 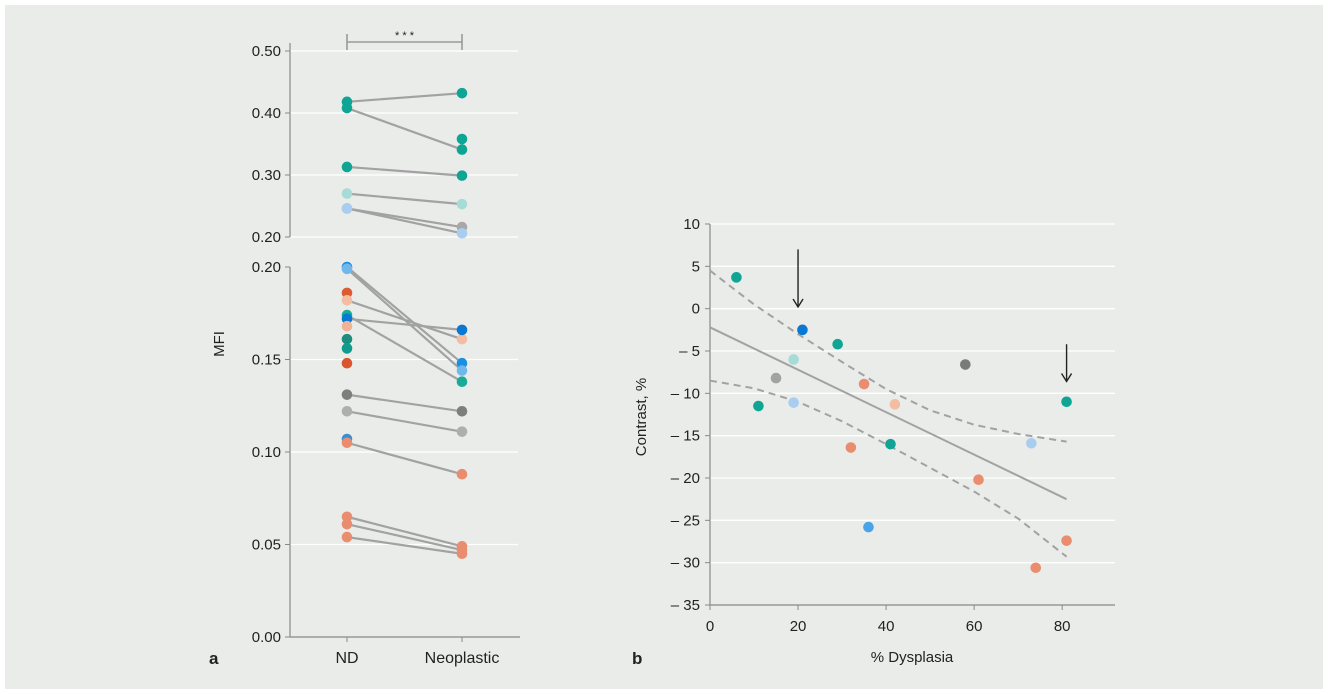 What do you see at coordinates (219, 344) in the screenshot?
I see `a-y-axis-label: MFI` at bounding box center [219, 344].